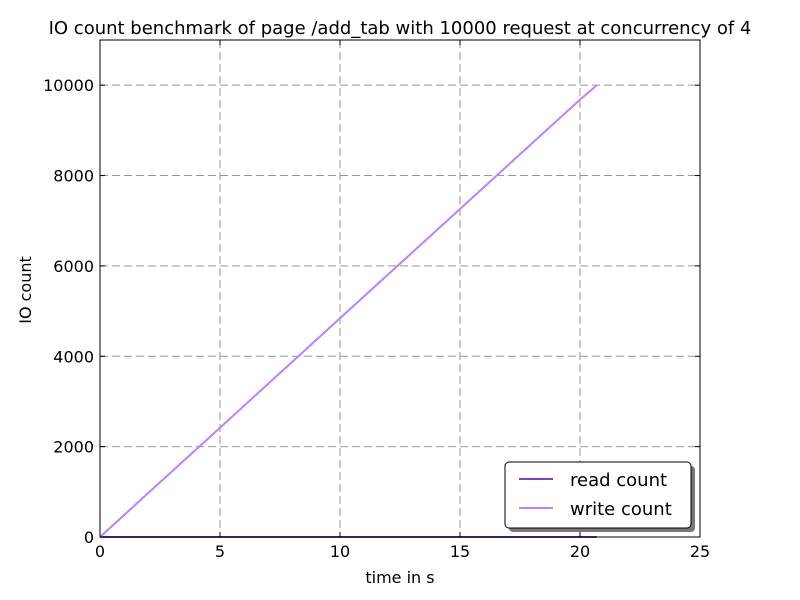  Describe the element at coordinates (25, 290) in the screenshot. I see `y-axis-label: IO count` at that location.